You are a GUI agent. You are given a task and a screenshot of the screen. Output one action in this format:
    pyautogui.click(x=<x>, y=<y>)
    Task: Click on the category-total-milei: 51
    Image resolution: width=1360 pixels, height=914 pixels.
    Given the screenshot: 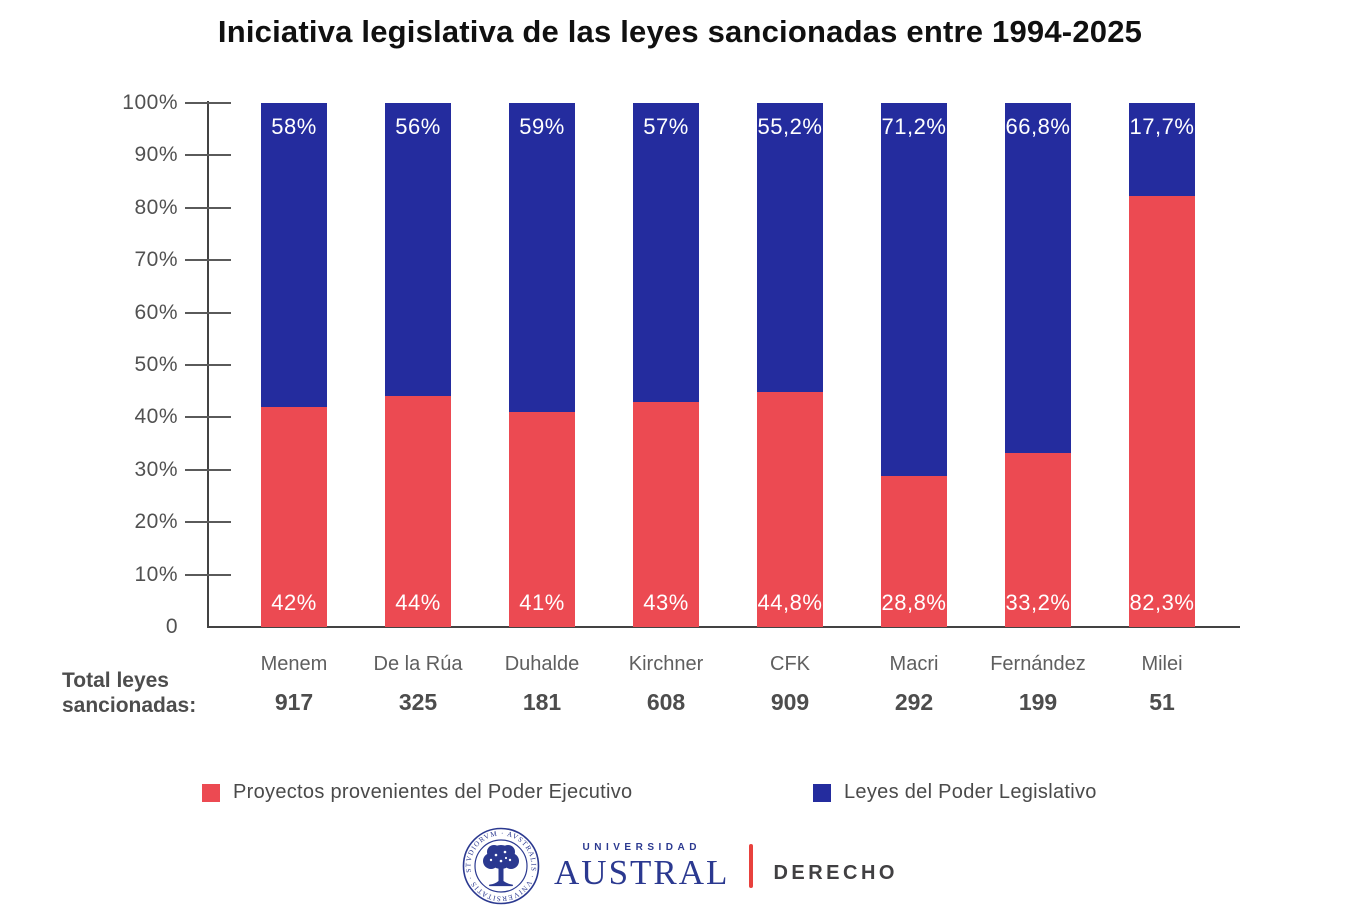 What is the action you would take?
    pyautogui.click(x=1162, y=702)
    